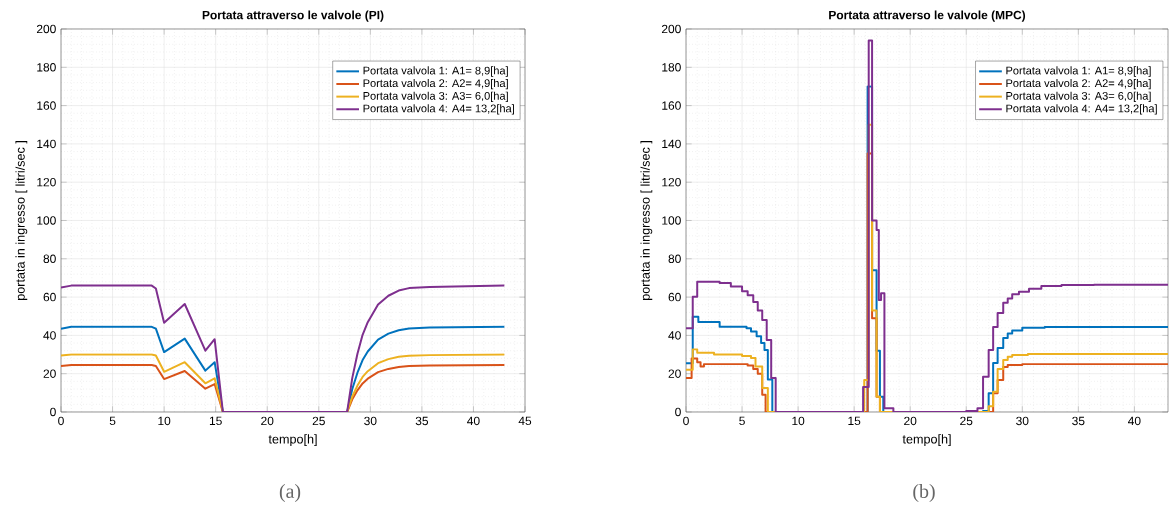 This screenshot has width=1171, height=511. Describe the element at coordinates (525, 421) in the screenshot. I see `x-tick-label: 45` at that location.